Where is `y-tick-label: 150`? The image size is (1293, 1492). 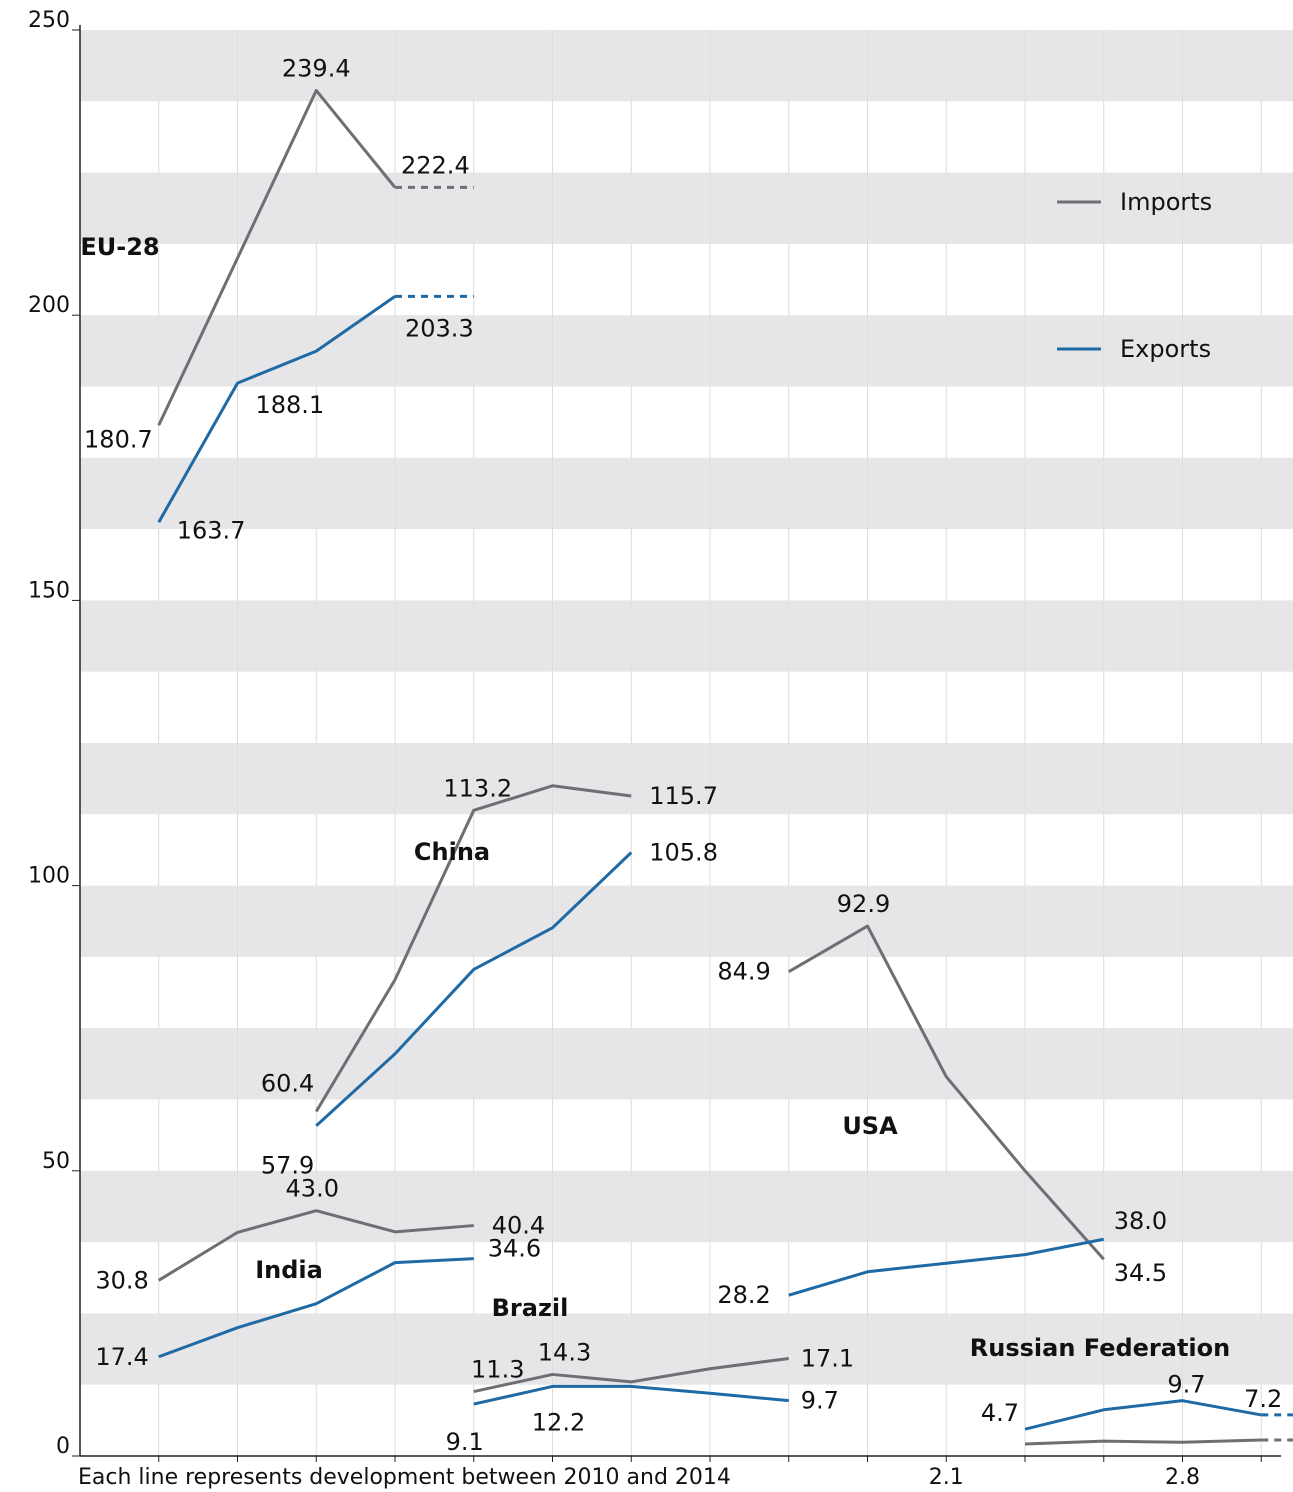 y-tick-label: 150 is located at coordinates (49, 590).